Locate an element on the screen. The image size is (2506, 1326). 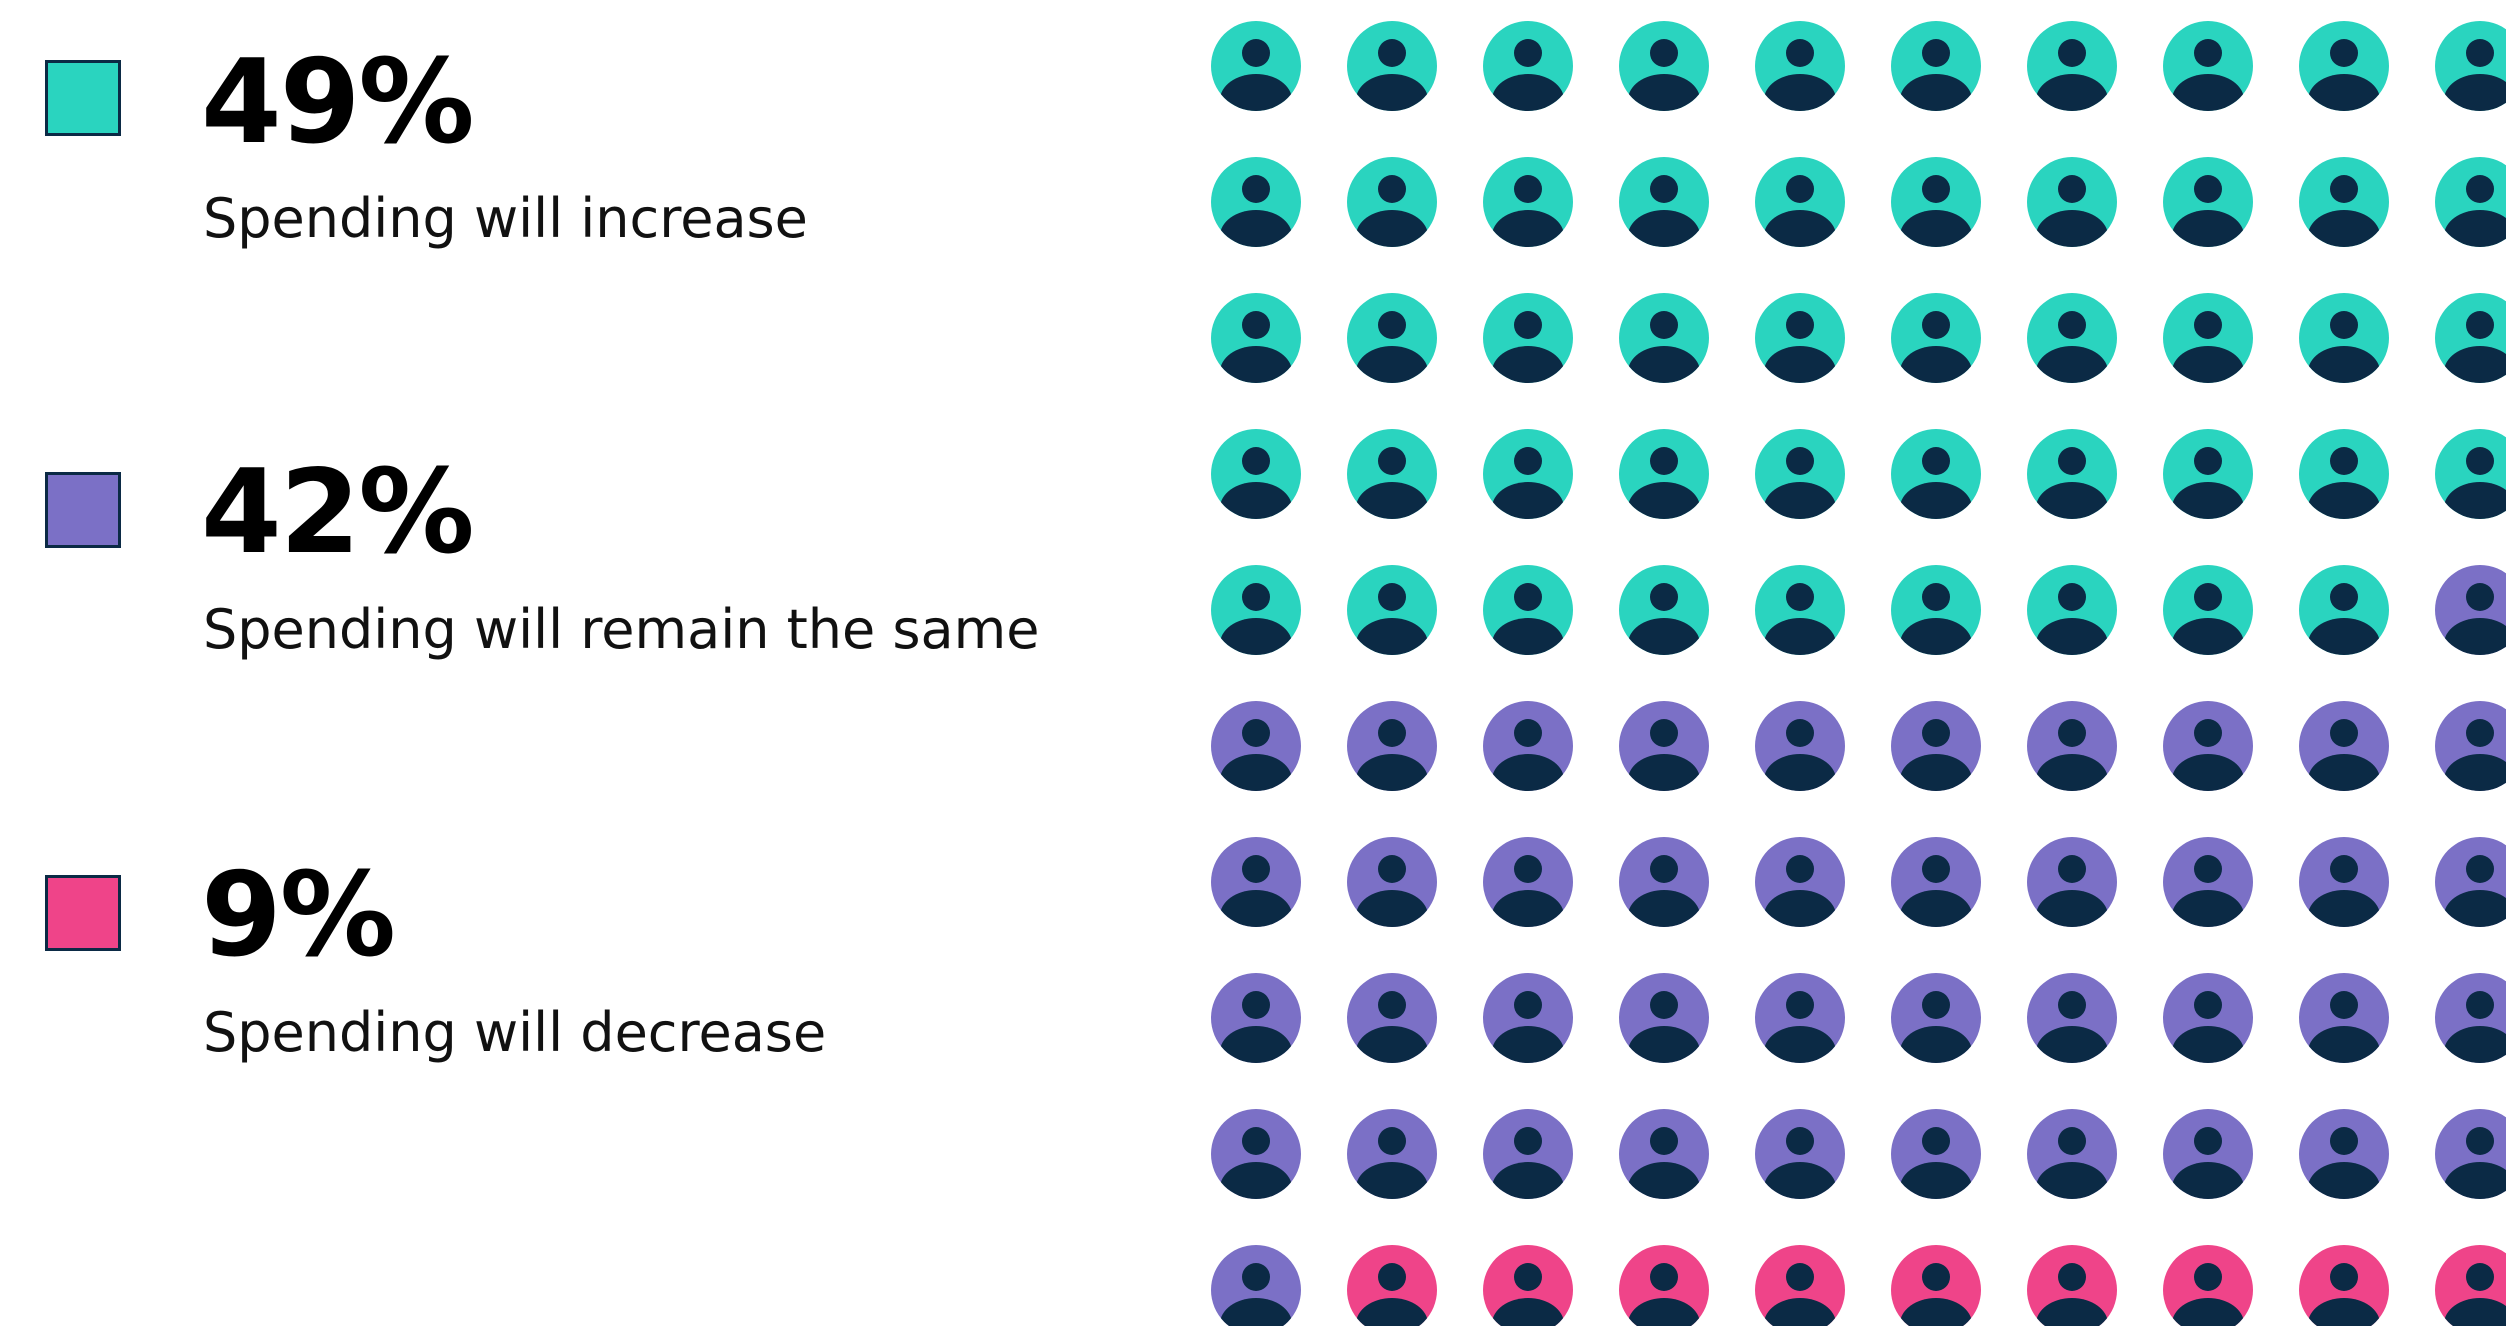
legend-value-increase: 49% is located at coordinates (338, 102).